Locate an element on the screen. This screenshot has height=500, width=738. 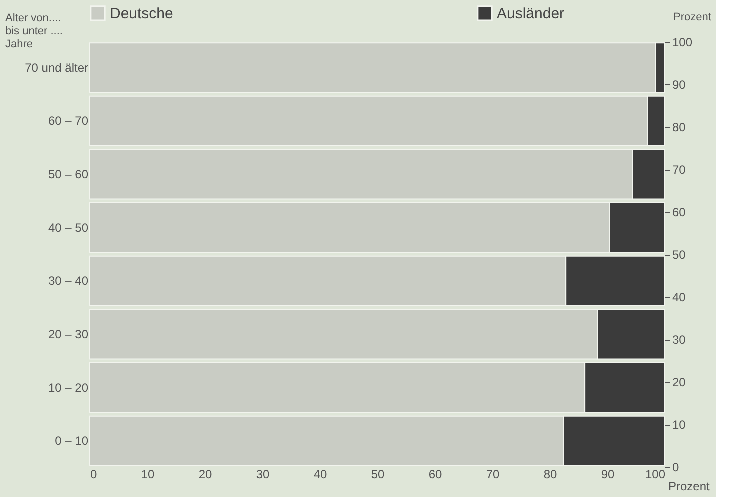
x-tick-label: 100 is located at coordinates (655, 475).